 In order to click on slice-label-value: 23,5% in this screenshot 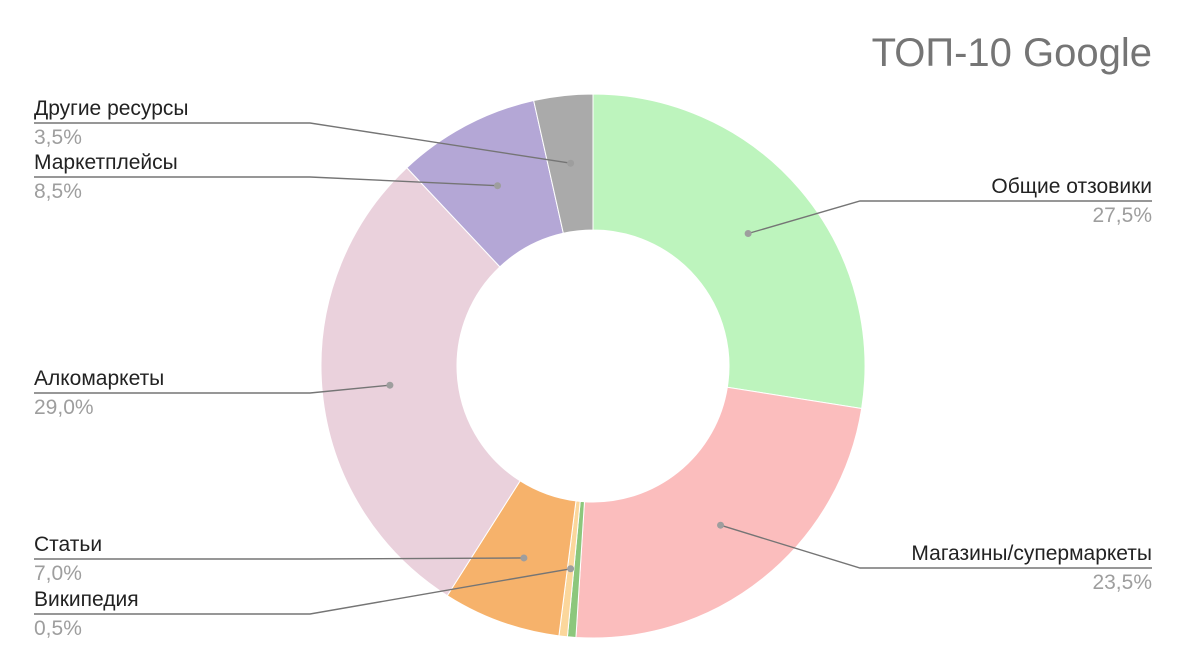, I will do `click(1122, 582)`.